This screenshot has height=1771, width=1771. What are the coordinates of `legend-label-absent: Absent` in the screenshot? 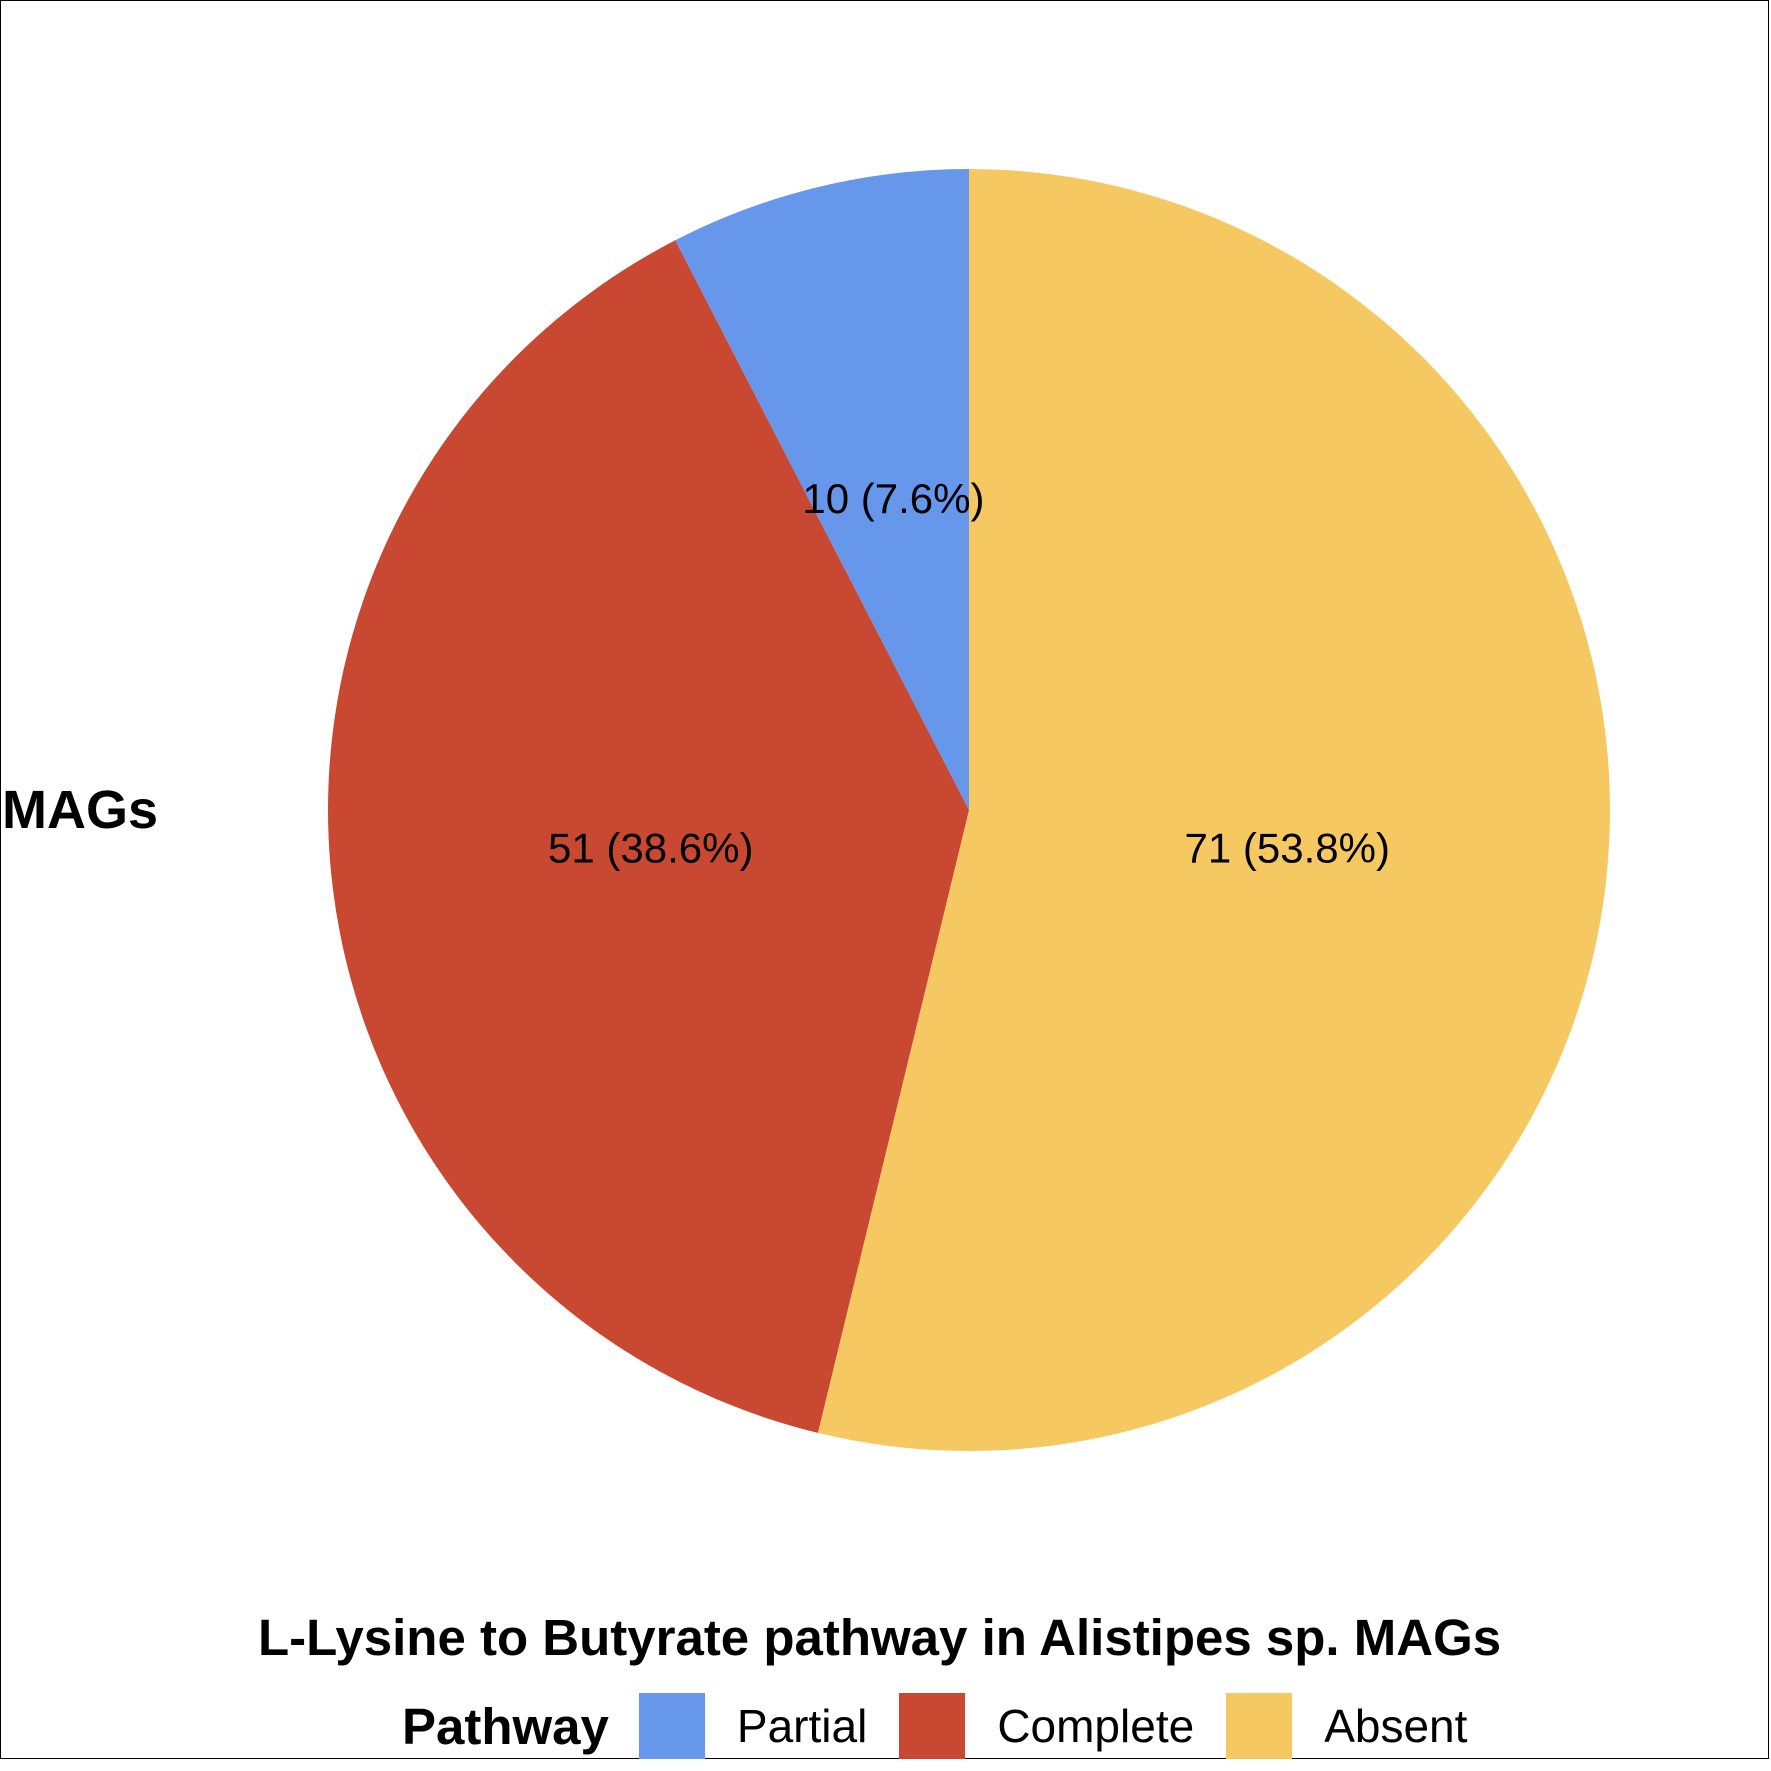 It's located at (1396, 1726).